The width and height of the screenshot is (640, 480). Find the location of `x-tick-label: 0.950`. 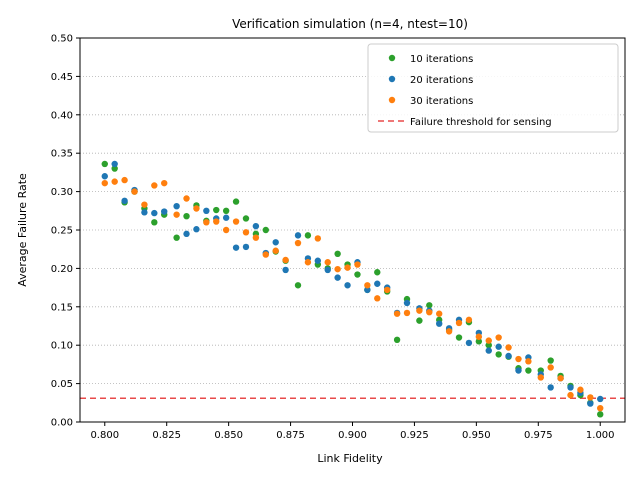

x-tick-label: 0.950 is located at coordinates (476, 435).